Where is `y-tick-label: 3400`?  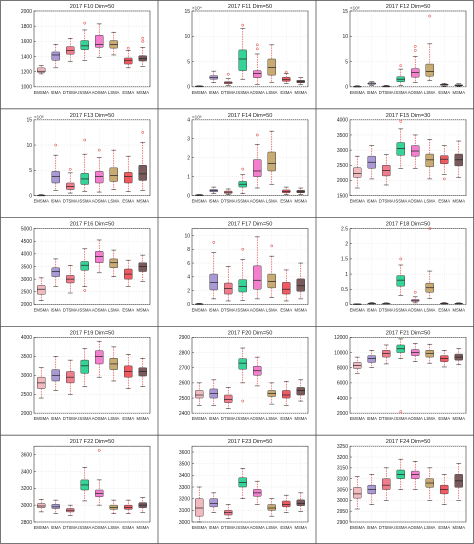 y-tick-label: 3400 is located at coordinates (184, 476).